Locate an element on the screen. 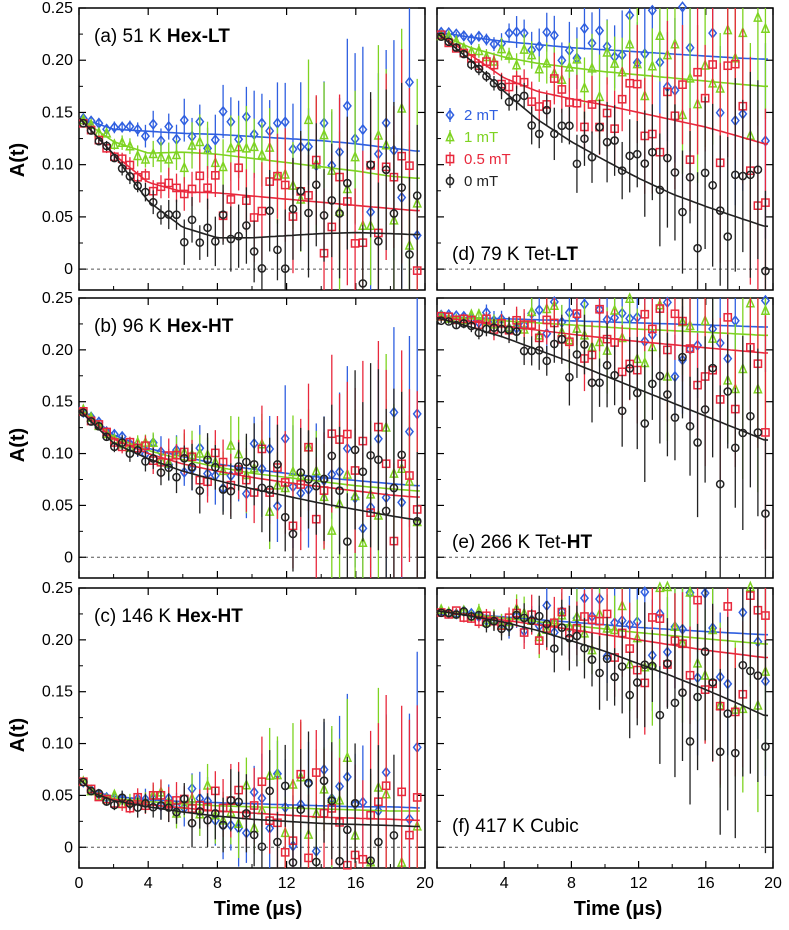  x-tick-label: 12 is located at coordinates (287, 883).